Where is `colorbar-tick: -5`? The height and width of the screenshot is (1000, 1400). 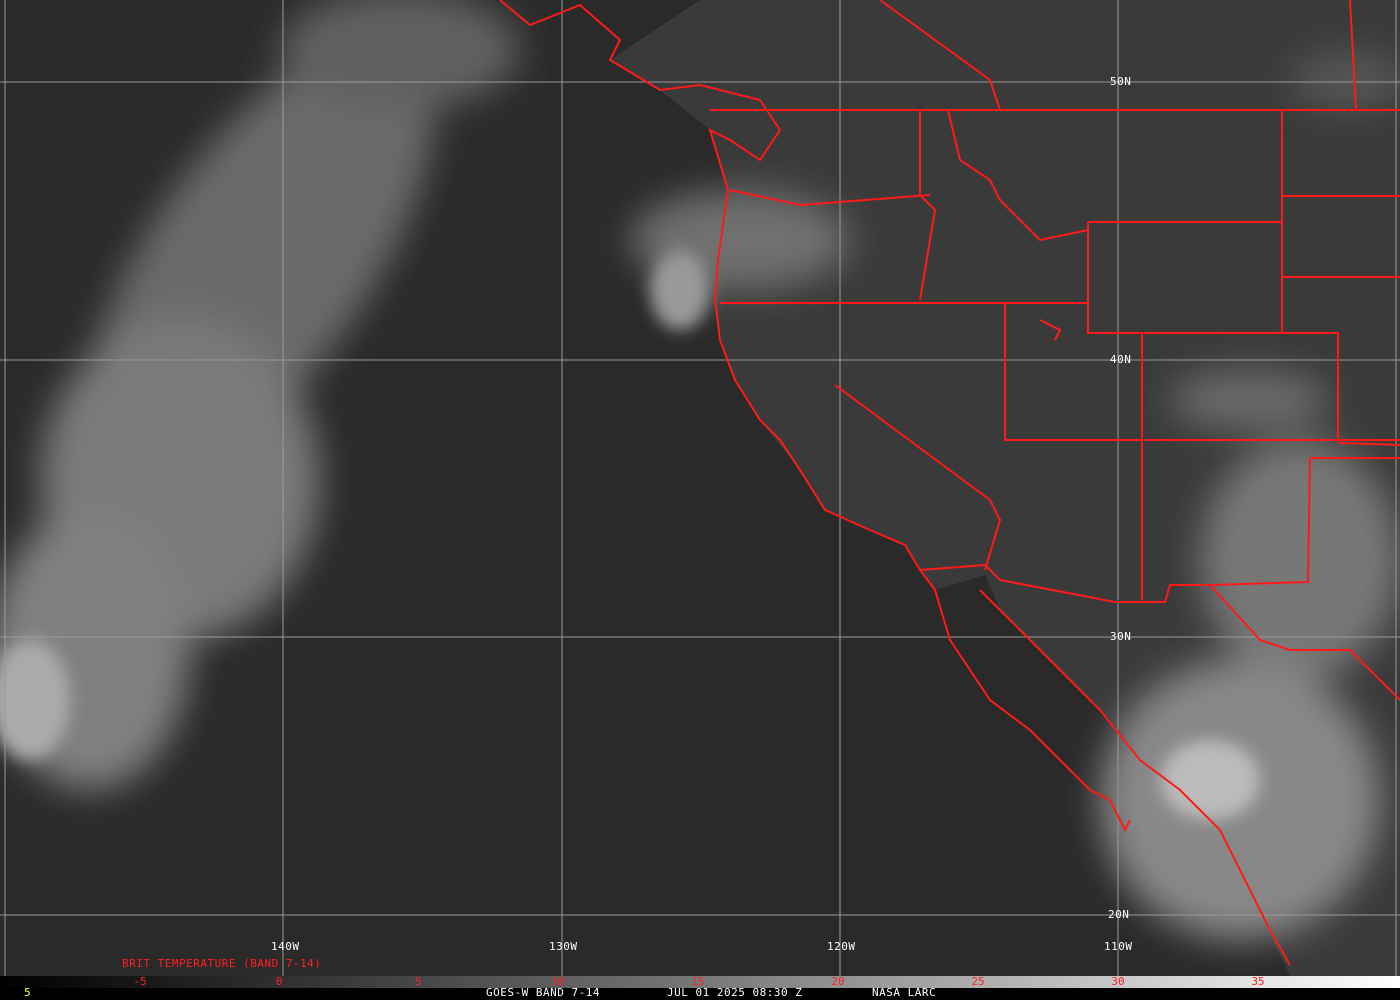 colorbar-tick: -5 is located at coordinates (140, 981).